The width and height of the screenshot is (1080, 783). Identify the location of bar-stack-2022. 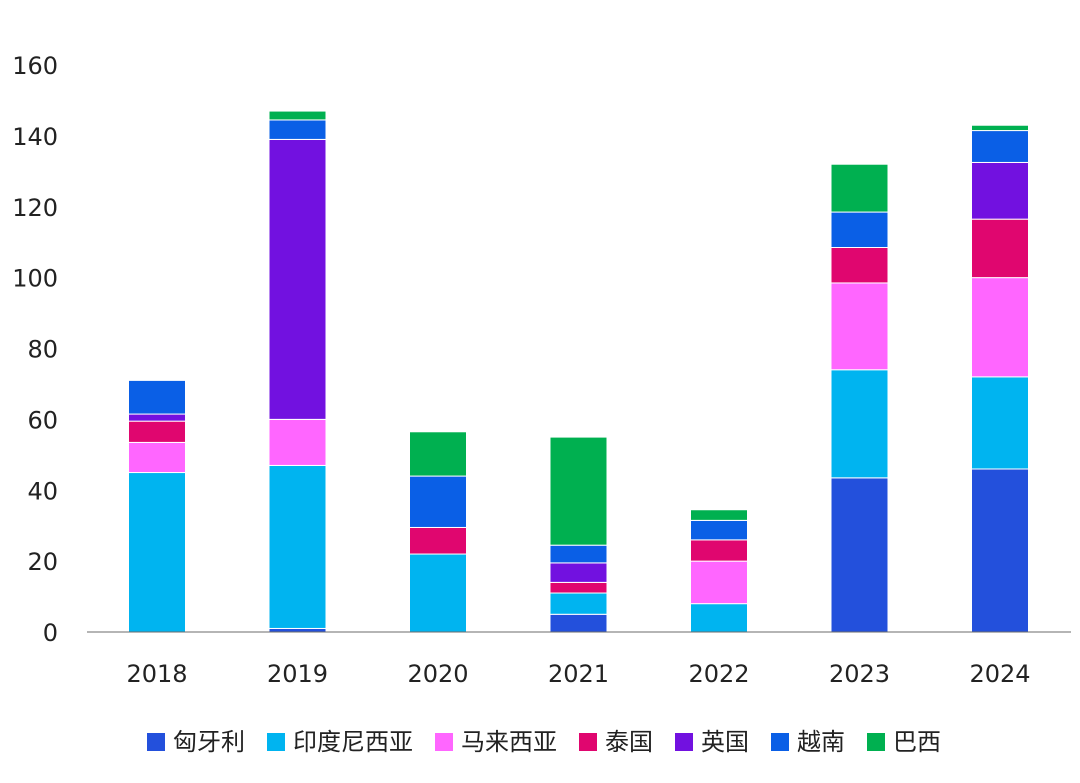
(719, 571).